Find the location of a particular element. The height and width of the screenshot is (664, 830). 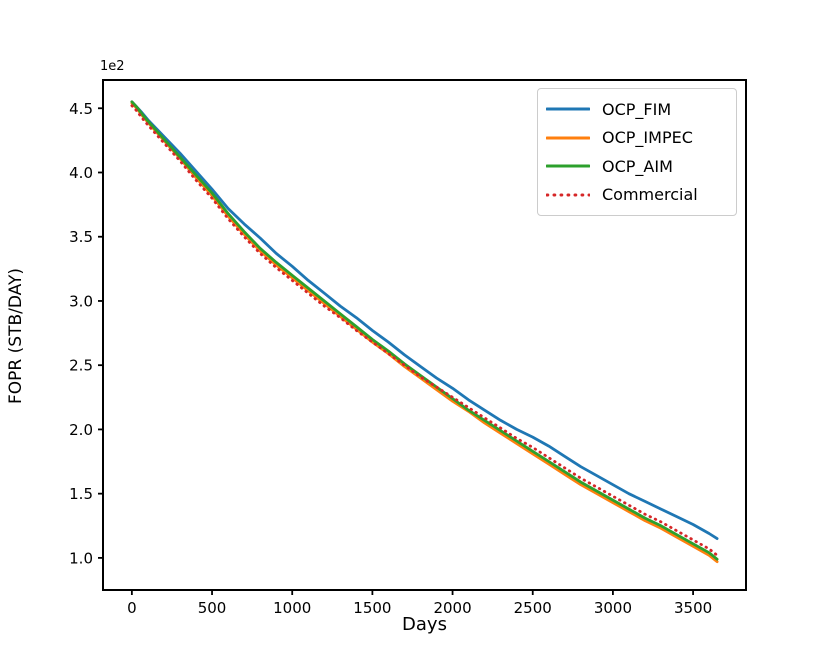

legend-item: OCP_AIM is located at coordinates (637, 166).